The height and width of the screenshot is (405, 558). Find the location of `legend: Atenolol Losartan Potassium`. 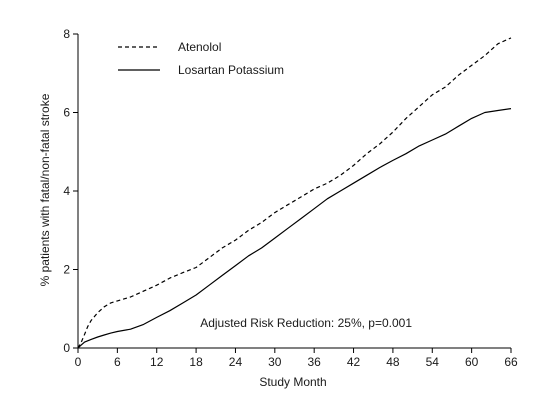

legend: Atenolol Losartan Potassium is located at coordinates (201, 58).